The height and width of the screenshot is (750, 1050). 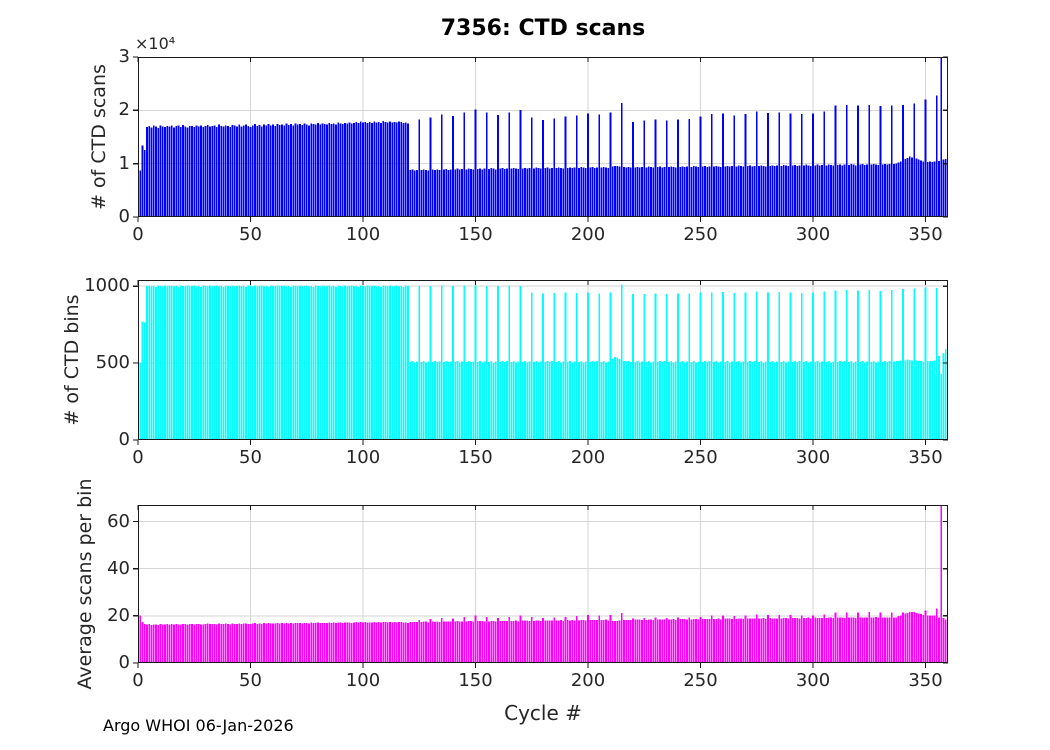 I want to click on x-tick-label: 300, so click(x=813, y=234).